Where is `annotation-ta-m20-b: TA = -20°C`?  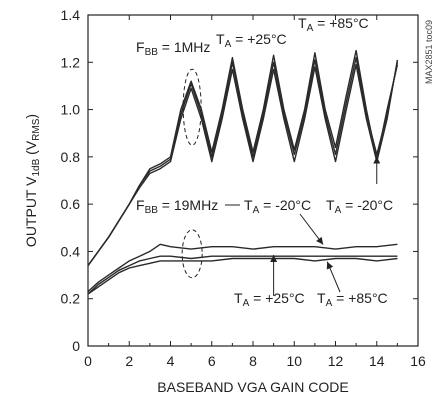 annotation-ta-m20-b: TA = -20°C is located at coordinates (359, 206).